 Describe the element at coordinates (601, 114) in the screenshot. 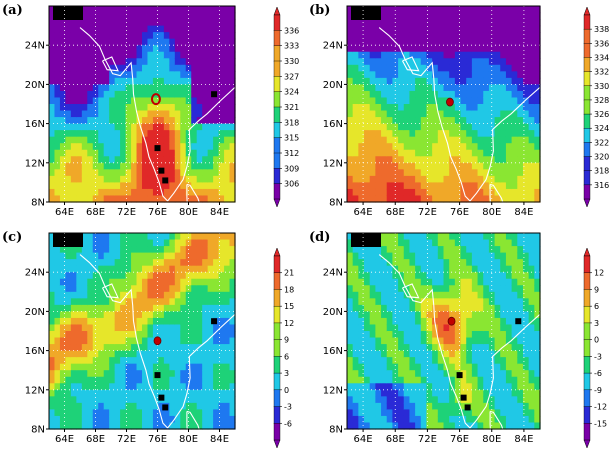

I see `colorbar-tick-label: 326` at that location.